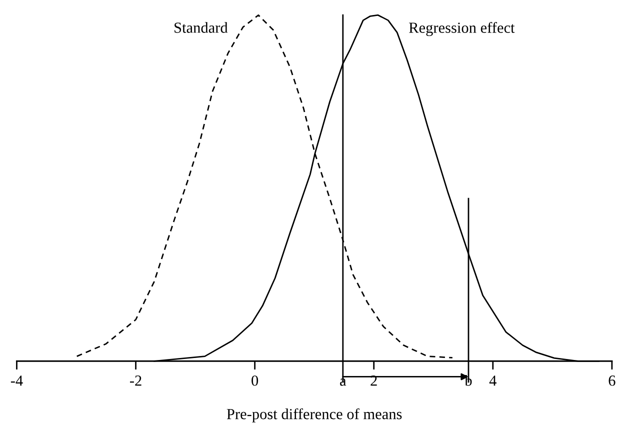 Image resolution: width=620 pixels, height=432 pixels. I want to click on series-label: Regression effect, so click(462, 29).